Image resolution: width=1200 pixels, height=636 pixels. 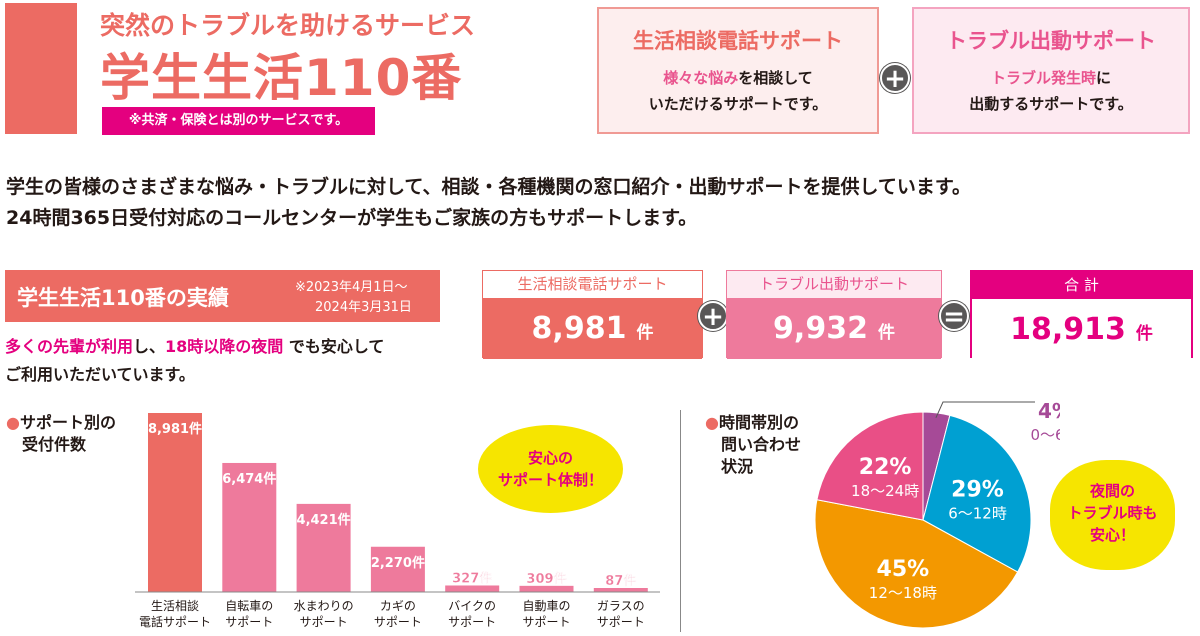 What do you see at coordinates (738, 41) in the screenshot?
I see `service-title: 生活相談電話サポート` at bounding box center [738, 41].